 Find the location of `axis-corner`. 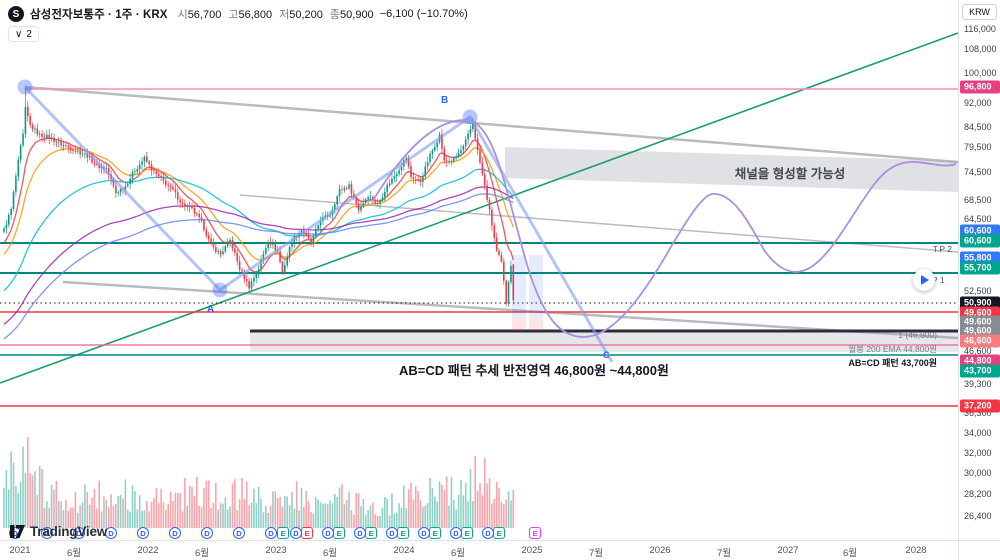

axis-corner is located at coordinates (979, 550).